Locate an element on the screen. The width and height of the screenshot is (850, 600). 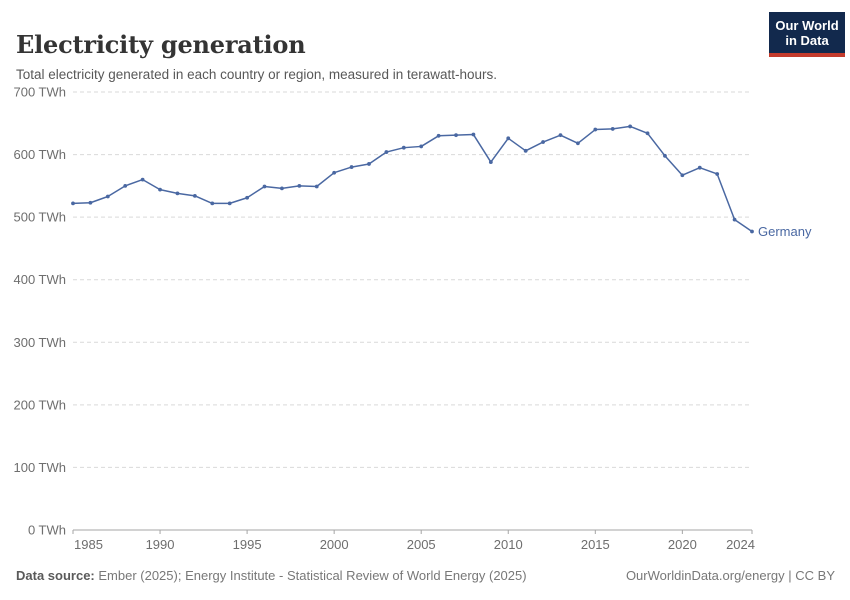
x-tick-label: 2020 is located at coordinates (682, 544).